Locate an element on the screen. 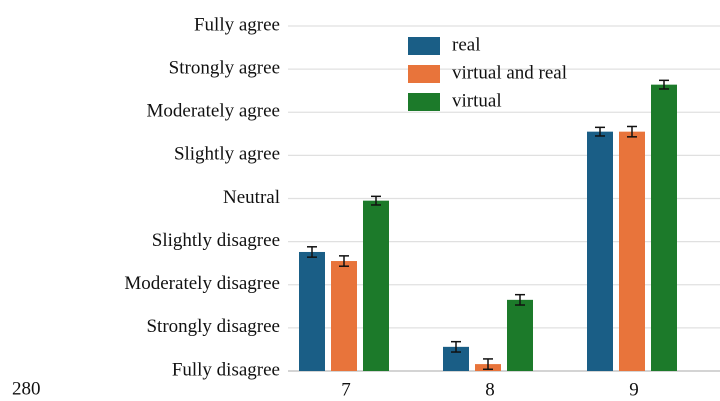 The width and height of the screenshot is (720, 401). legend-label: virtual is located at coordinates (477, 100).